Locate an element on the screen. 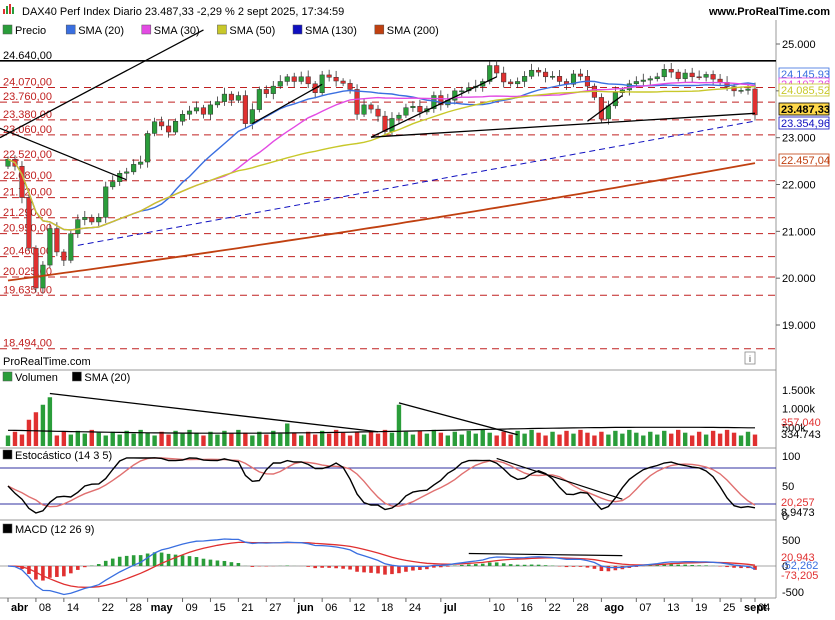 The width and height of the screenshot is (835, 620). level-label: 23.760,00 is located at coordinates (27, 97).